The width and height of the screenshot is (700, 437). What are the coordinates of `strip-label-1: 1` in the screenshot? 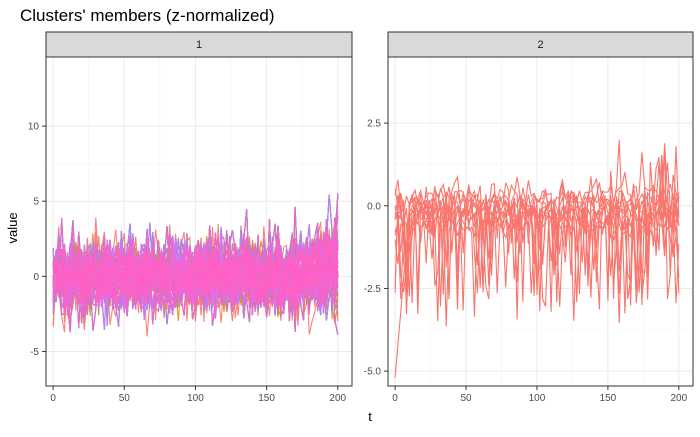 It's located at (199, 45).